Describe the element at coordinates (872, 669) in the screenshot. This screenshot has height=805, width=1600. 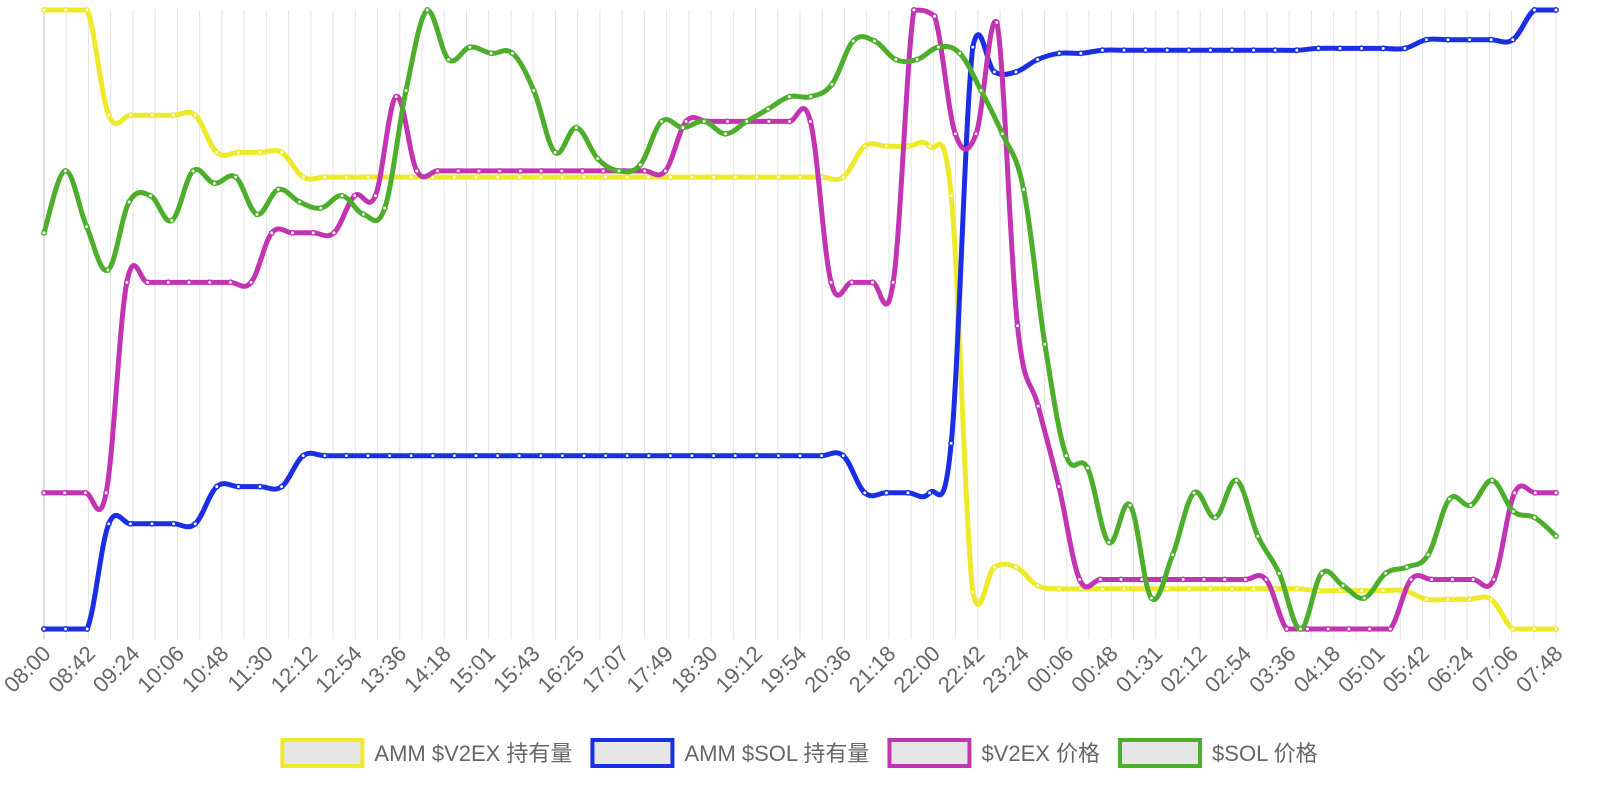
I see `x-tick-label: 21:18` at that location.